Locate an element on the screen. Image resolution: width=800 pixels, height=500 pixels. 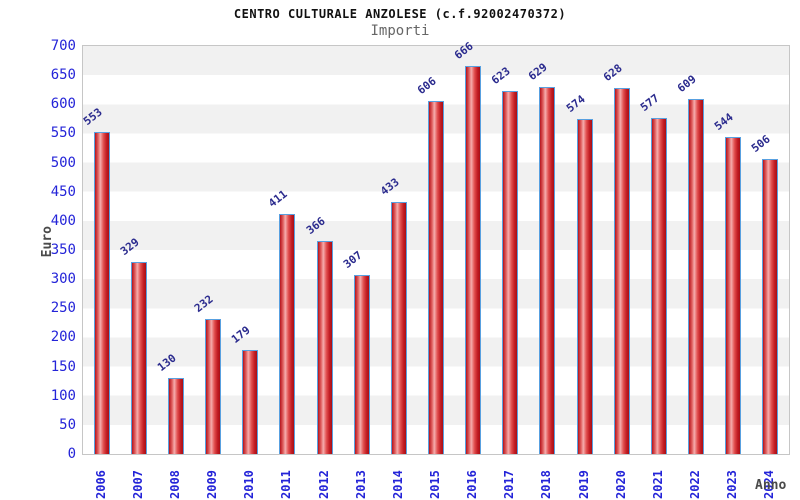
bar-value-label: 329 is located at coordinates (129, 247).